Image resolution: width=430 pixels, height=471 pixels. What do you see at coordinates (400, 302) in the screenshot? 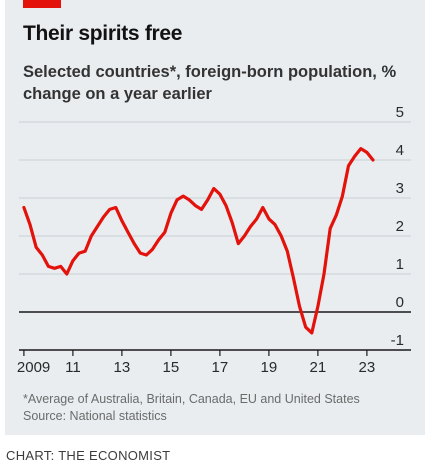
I see `y-tick-label: 0` at bounding box center [400, 302].